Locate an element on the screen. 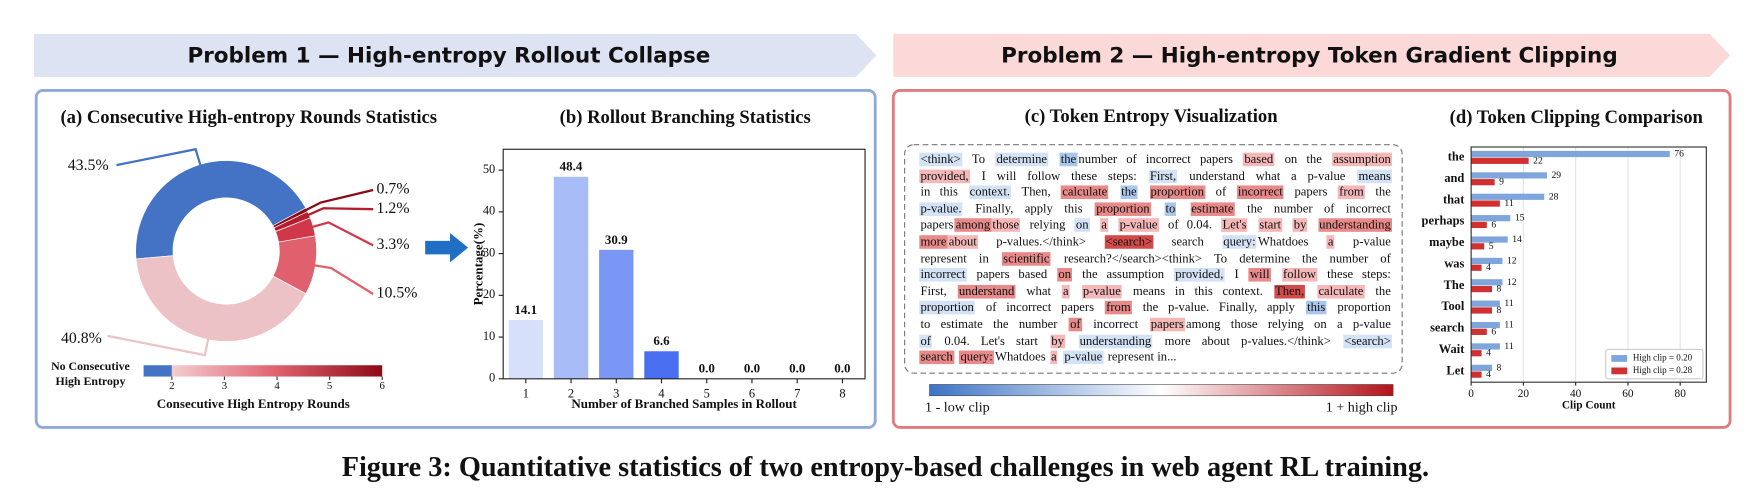  colorbar-high-label: 1 + high clip is located at coordinates (1362, 407).